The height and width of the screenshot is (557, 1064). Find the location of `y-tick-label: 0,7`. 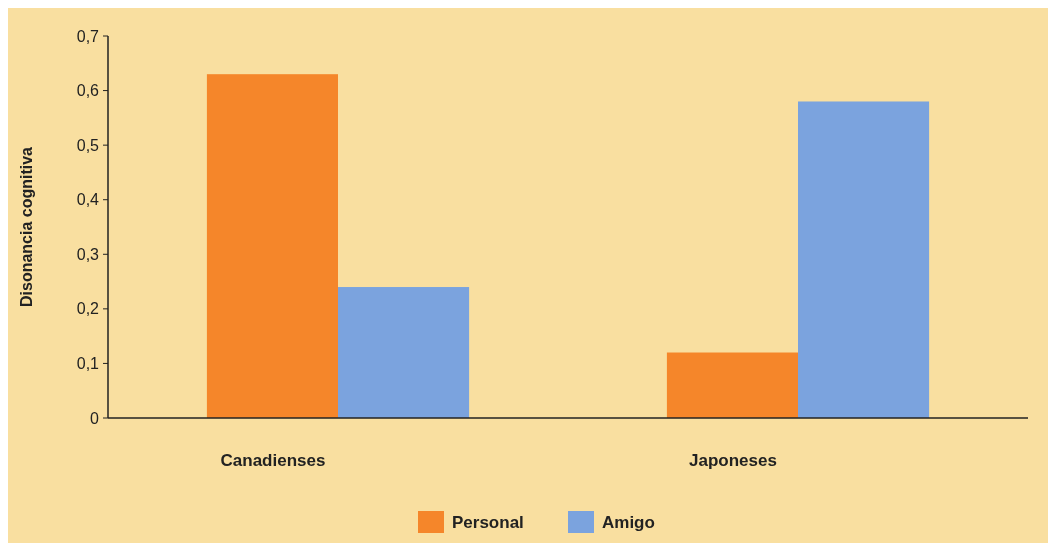

y-tick-label: 0,7 is located at coordinates (88, 36).